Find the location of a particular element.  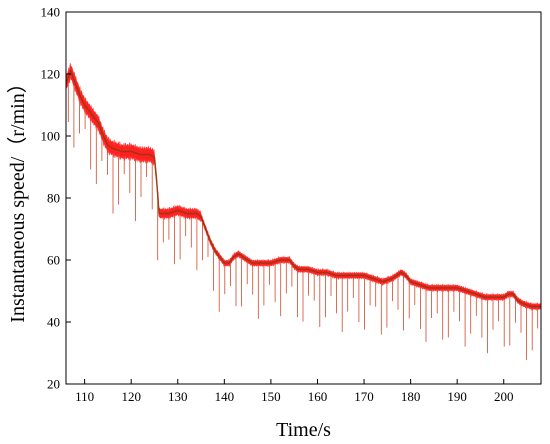

y-tick-label: 120 is located at coordinates (51, 74).